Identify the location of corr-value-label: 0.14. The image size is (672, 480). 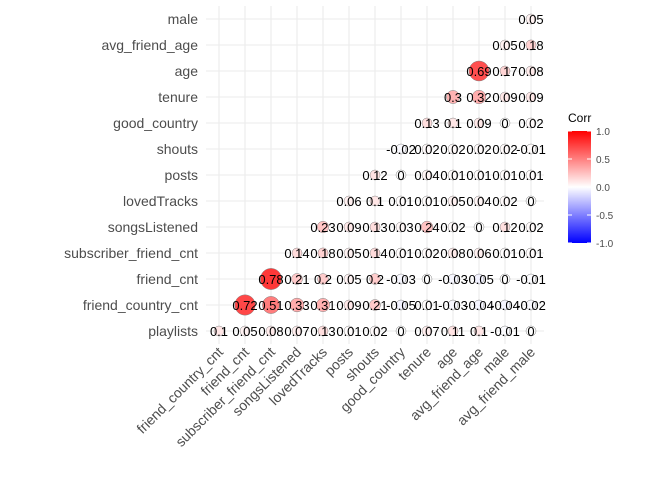
(374, 253).